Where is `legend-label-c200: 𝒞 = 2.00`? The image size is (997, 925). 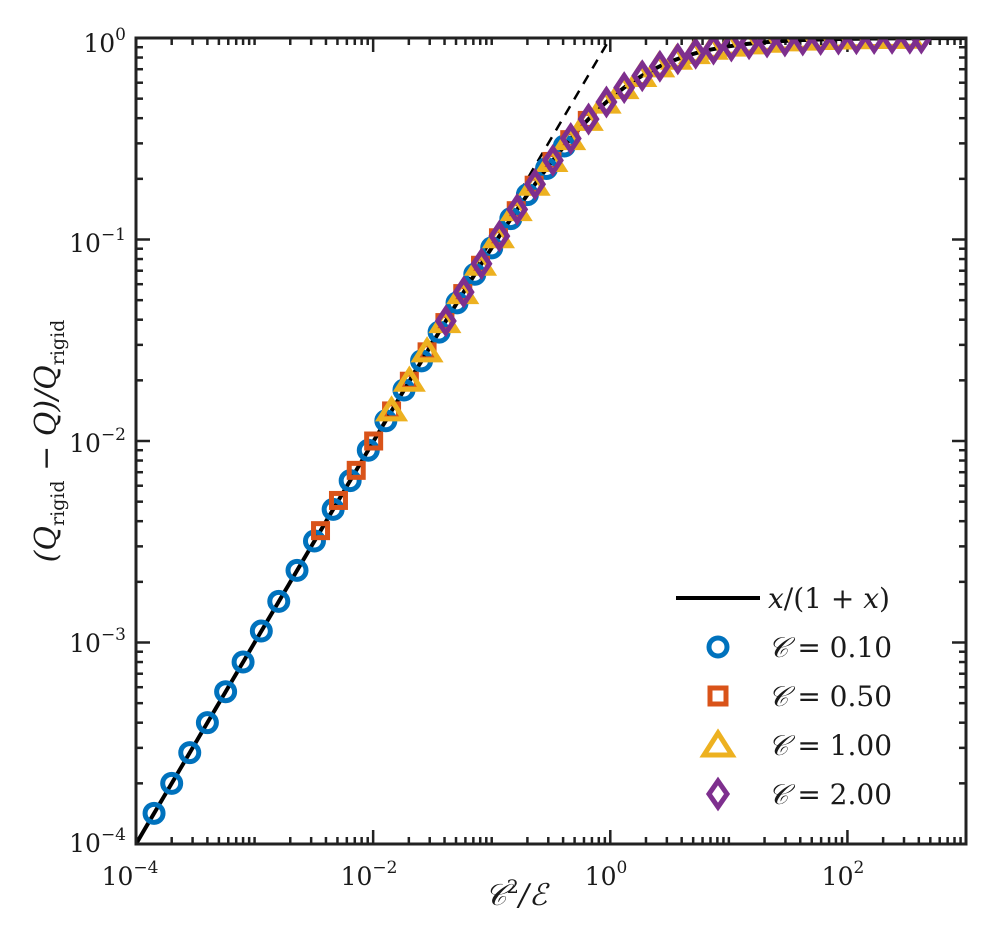
legend-label-c200: 𝒞 = 2.00 is located at coordinates (830, 794).